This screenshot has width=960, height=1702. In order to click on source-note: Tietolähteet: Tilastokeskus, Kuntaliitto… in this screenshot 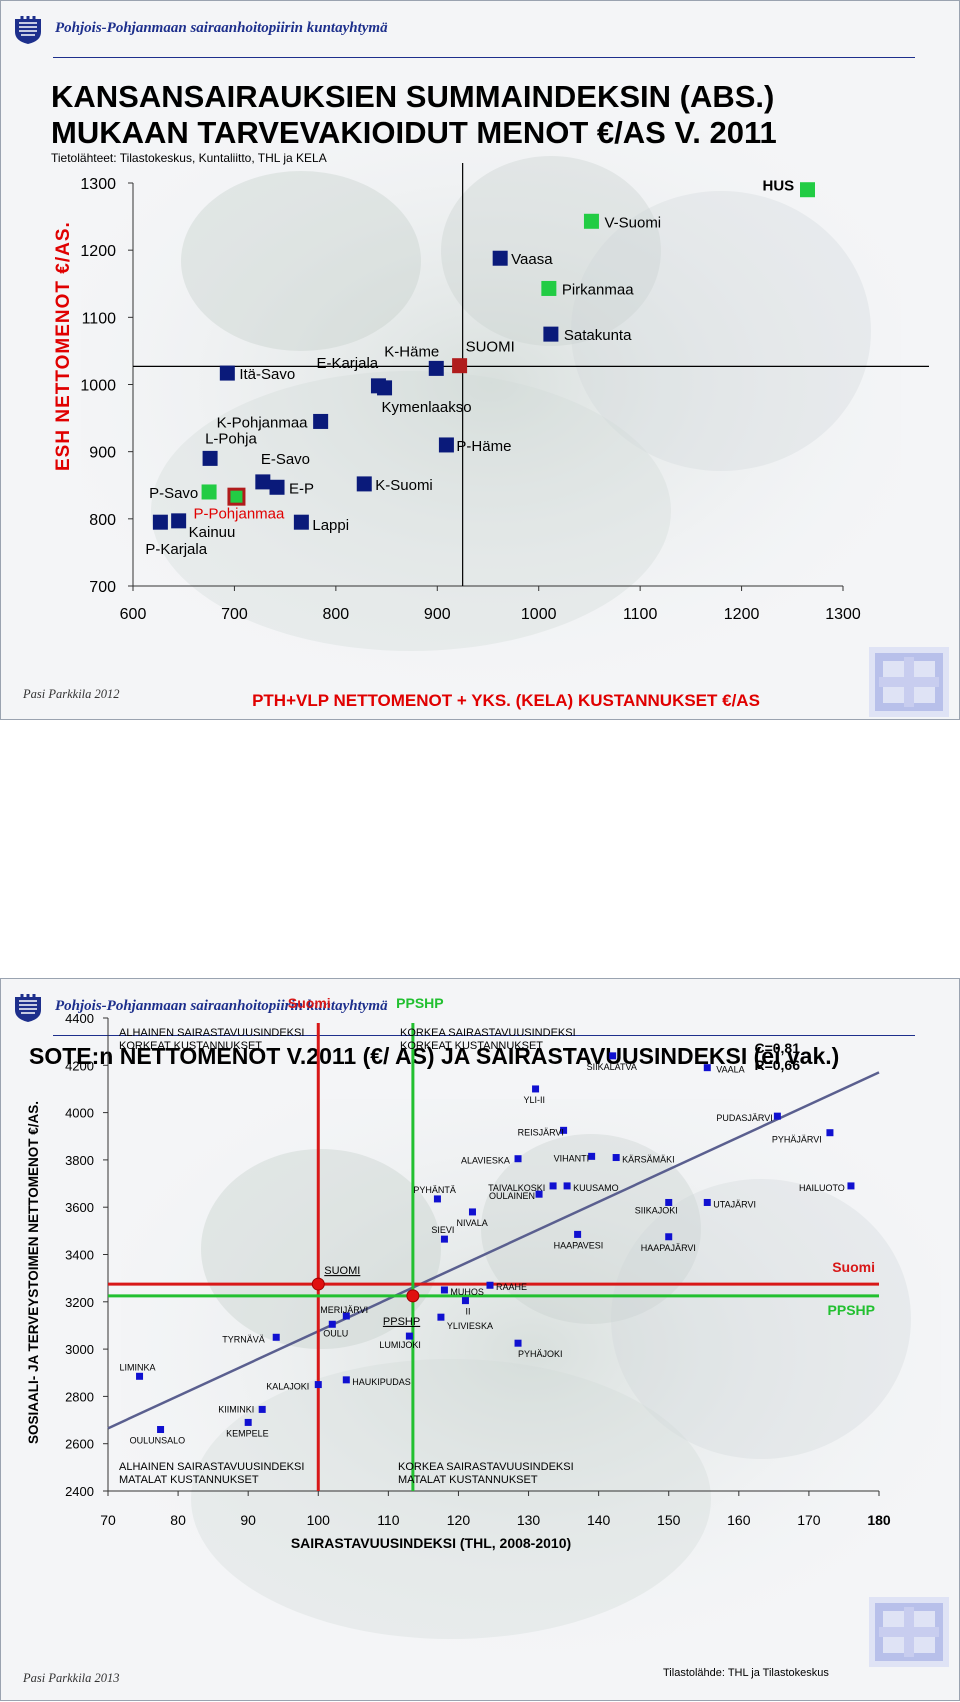, I will do `click(189, 158)`.